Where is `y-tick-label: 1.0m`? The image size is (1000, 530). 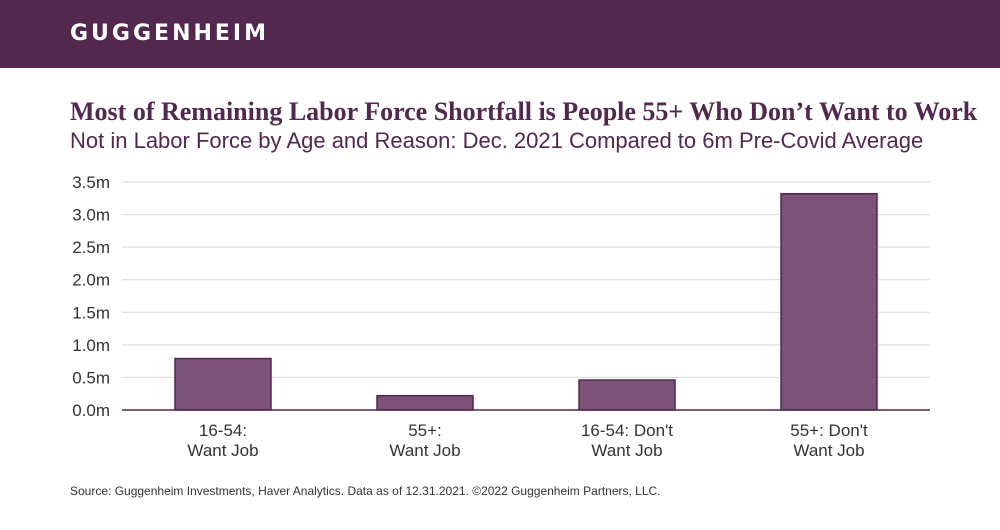
y-tick-label: 1.0m is located at coordinates (91, 345).